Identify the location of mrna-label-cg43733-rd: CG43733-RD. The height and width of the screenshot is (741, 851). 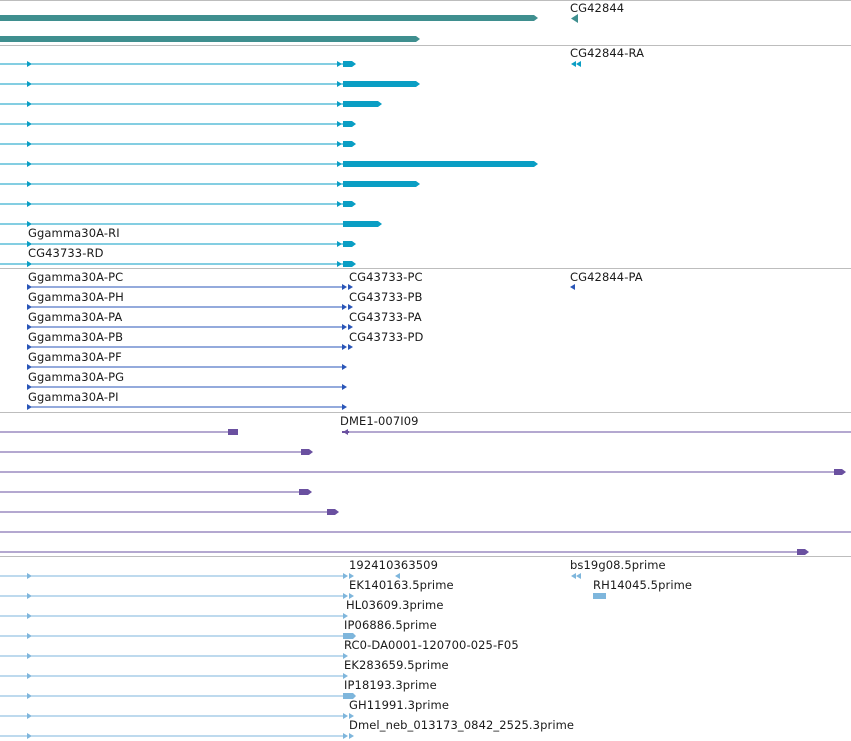
(66, 253).